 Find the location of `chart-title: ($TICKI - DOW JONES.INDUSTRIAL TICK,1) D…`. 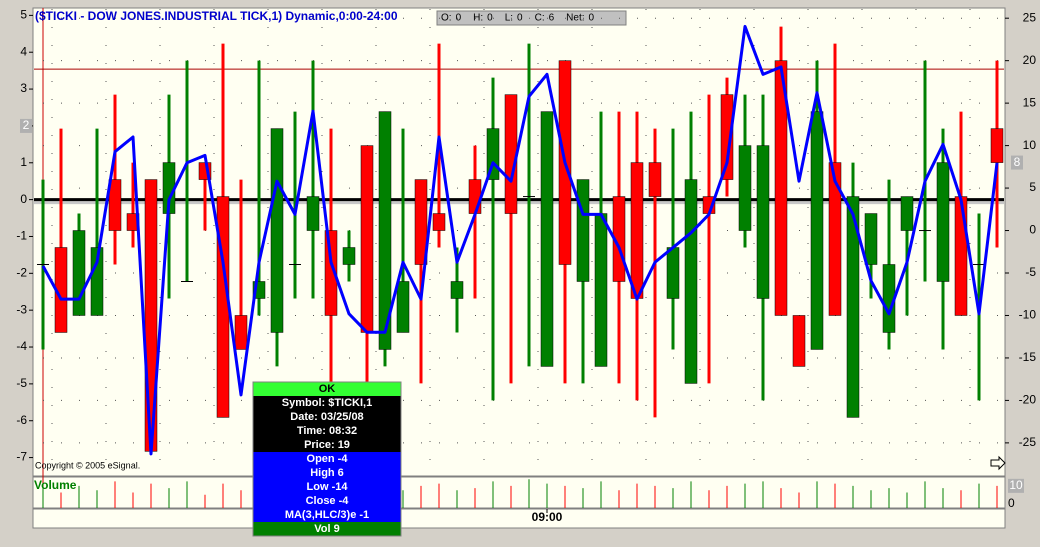

chart-title: ($TICKI - DOW JONES.INDUSTRIAL TICK,1) D… is located at coordinates (216, 16).